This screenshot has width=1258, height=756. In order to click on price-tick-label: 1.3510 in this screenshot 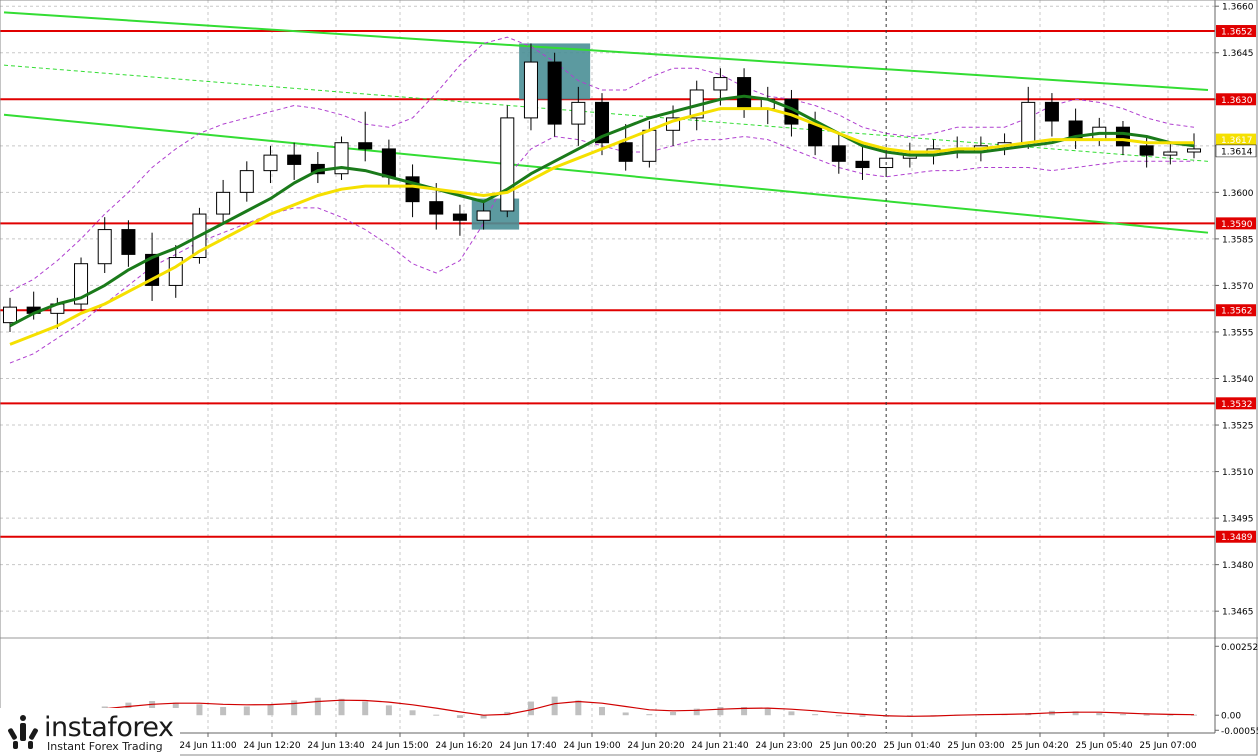, I will do `click(1238, 473)`.